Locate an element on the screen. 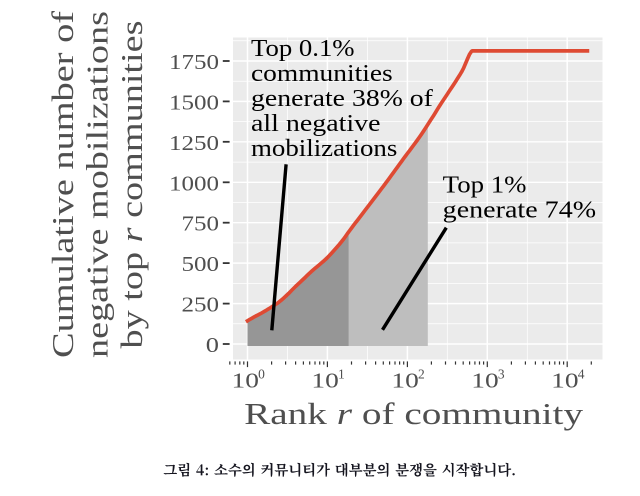 Image resolution: width=640 pixels, height=496 pixels. svg-text: Rank r of community is located at coordinates (414, 413).